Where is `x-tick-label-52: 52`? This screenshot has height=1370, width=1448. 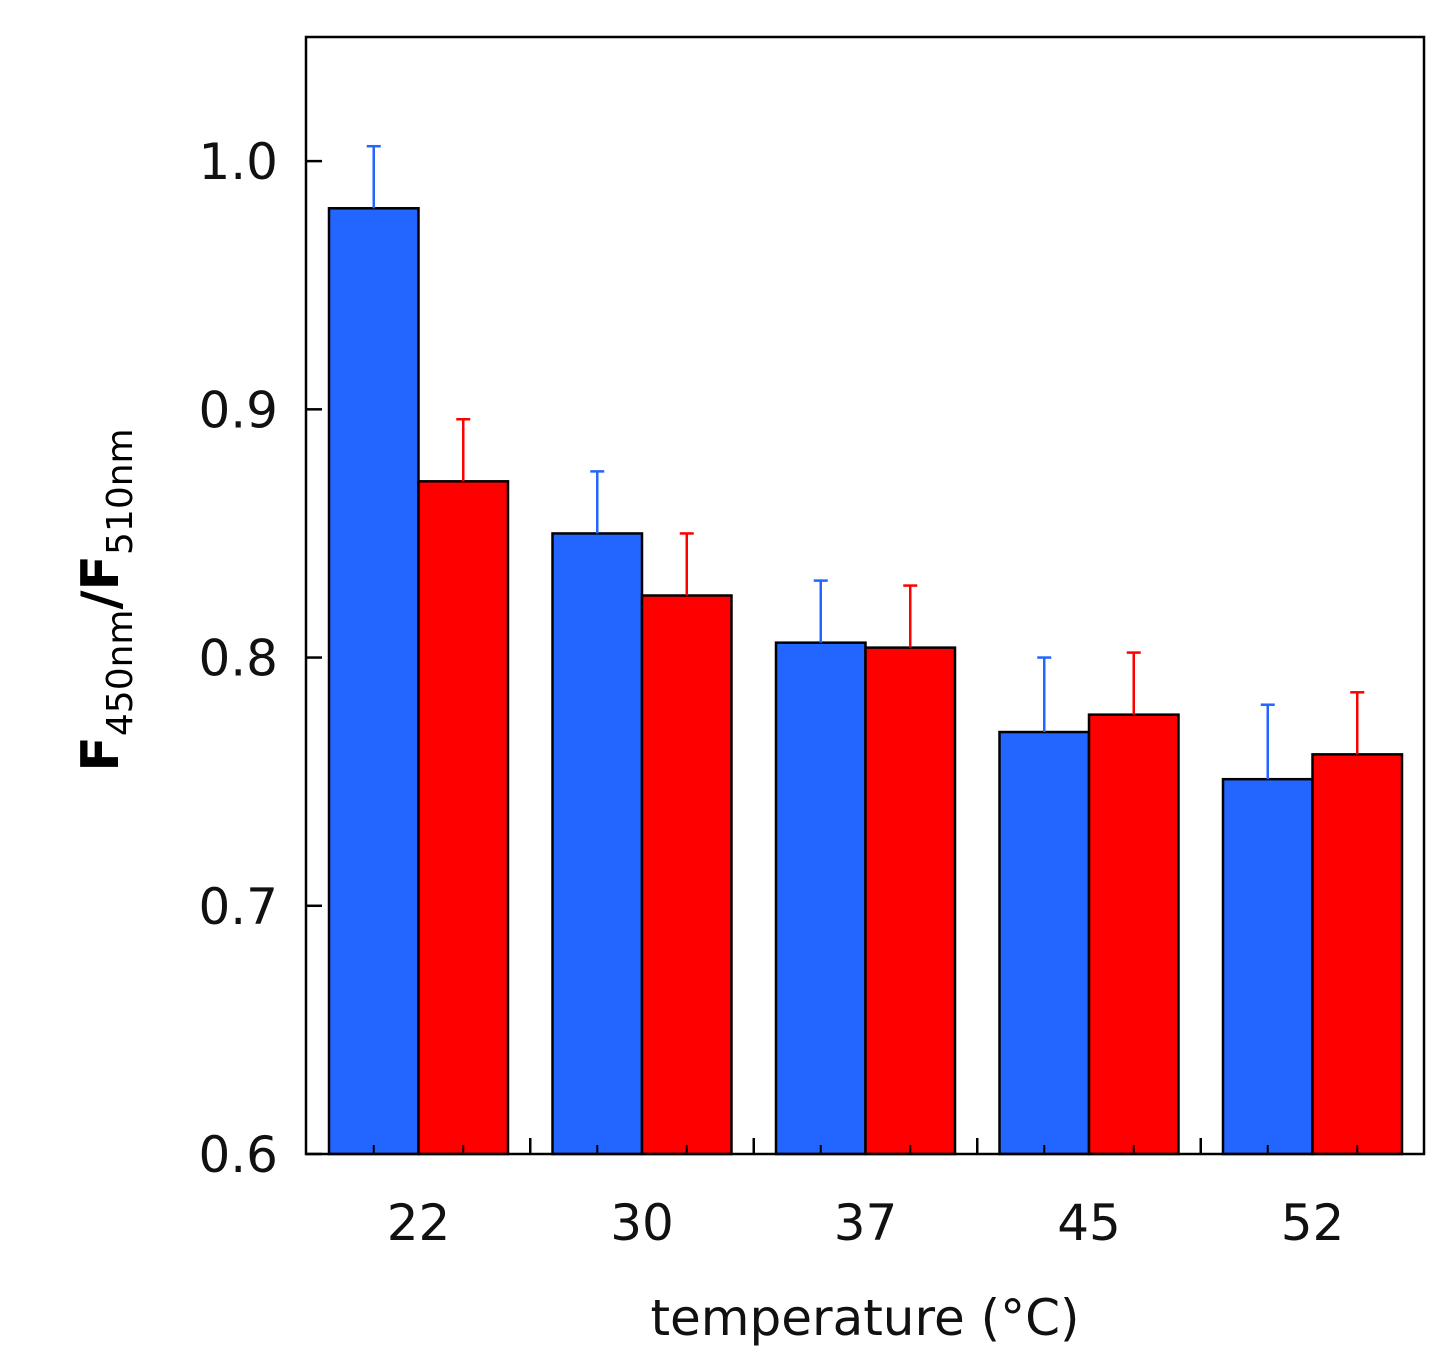
x-tick-label-52: 52 is located at coordinates (1313, 1223).